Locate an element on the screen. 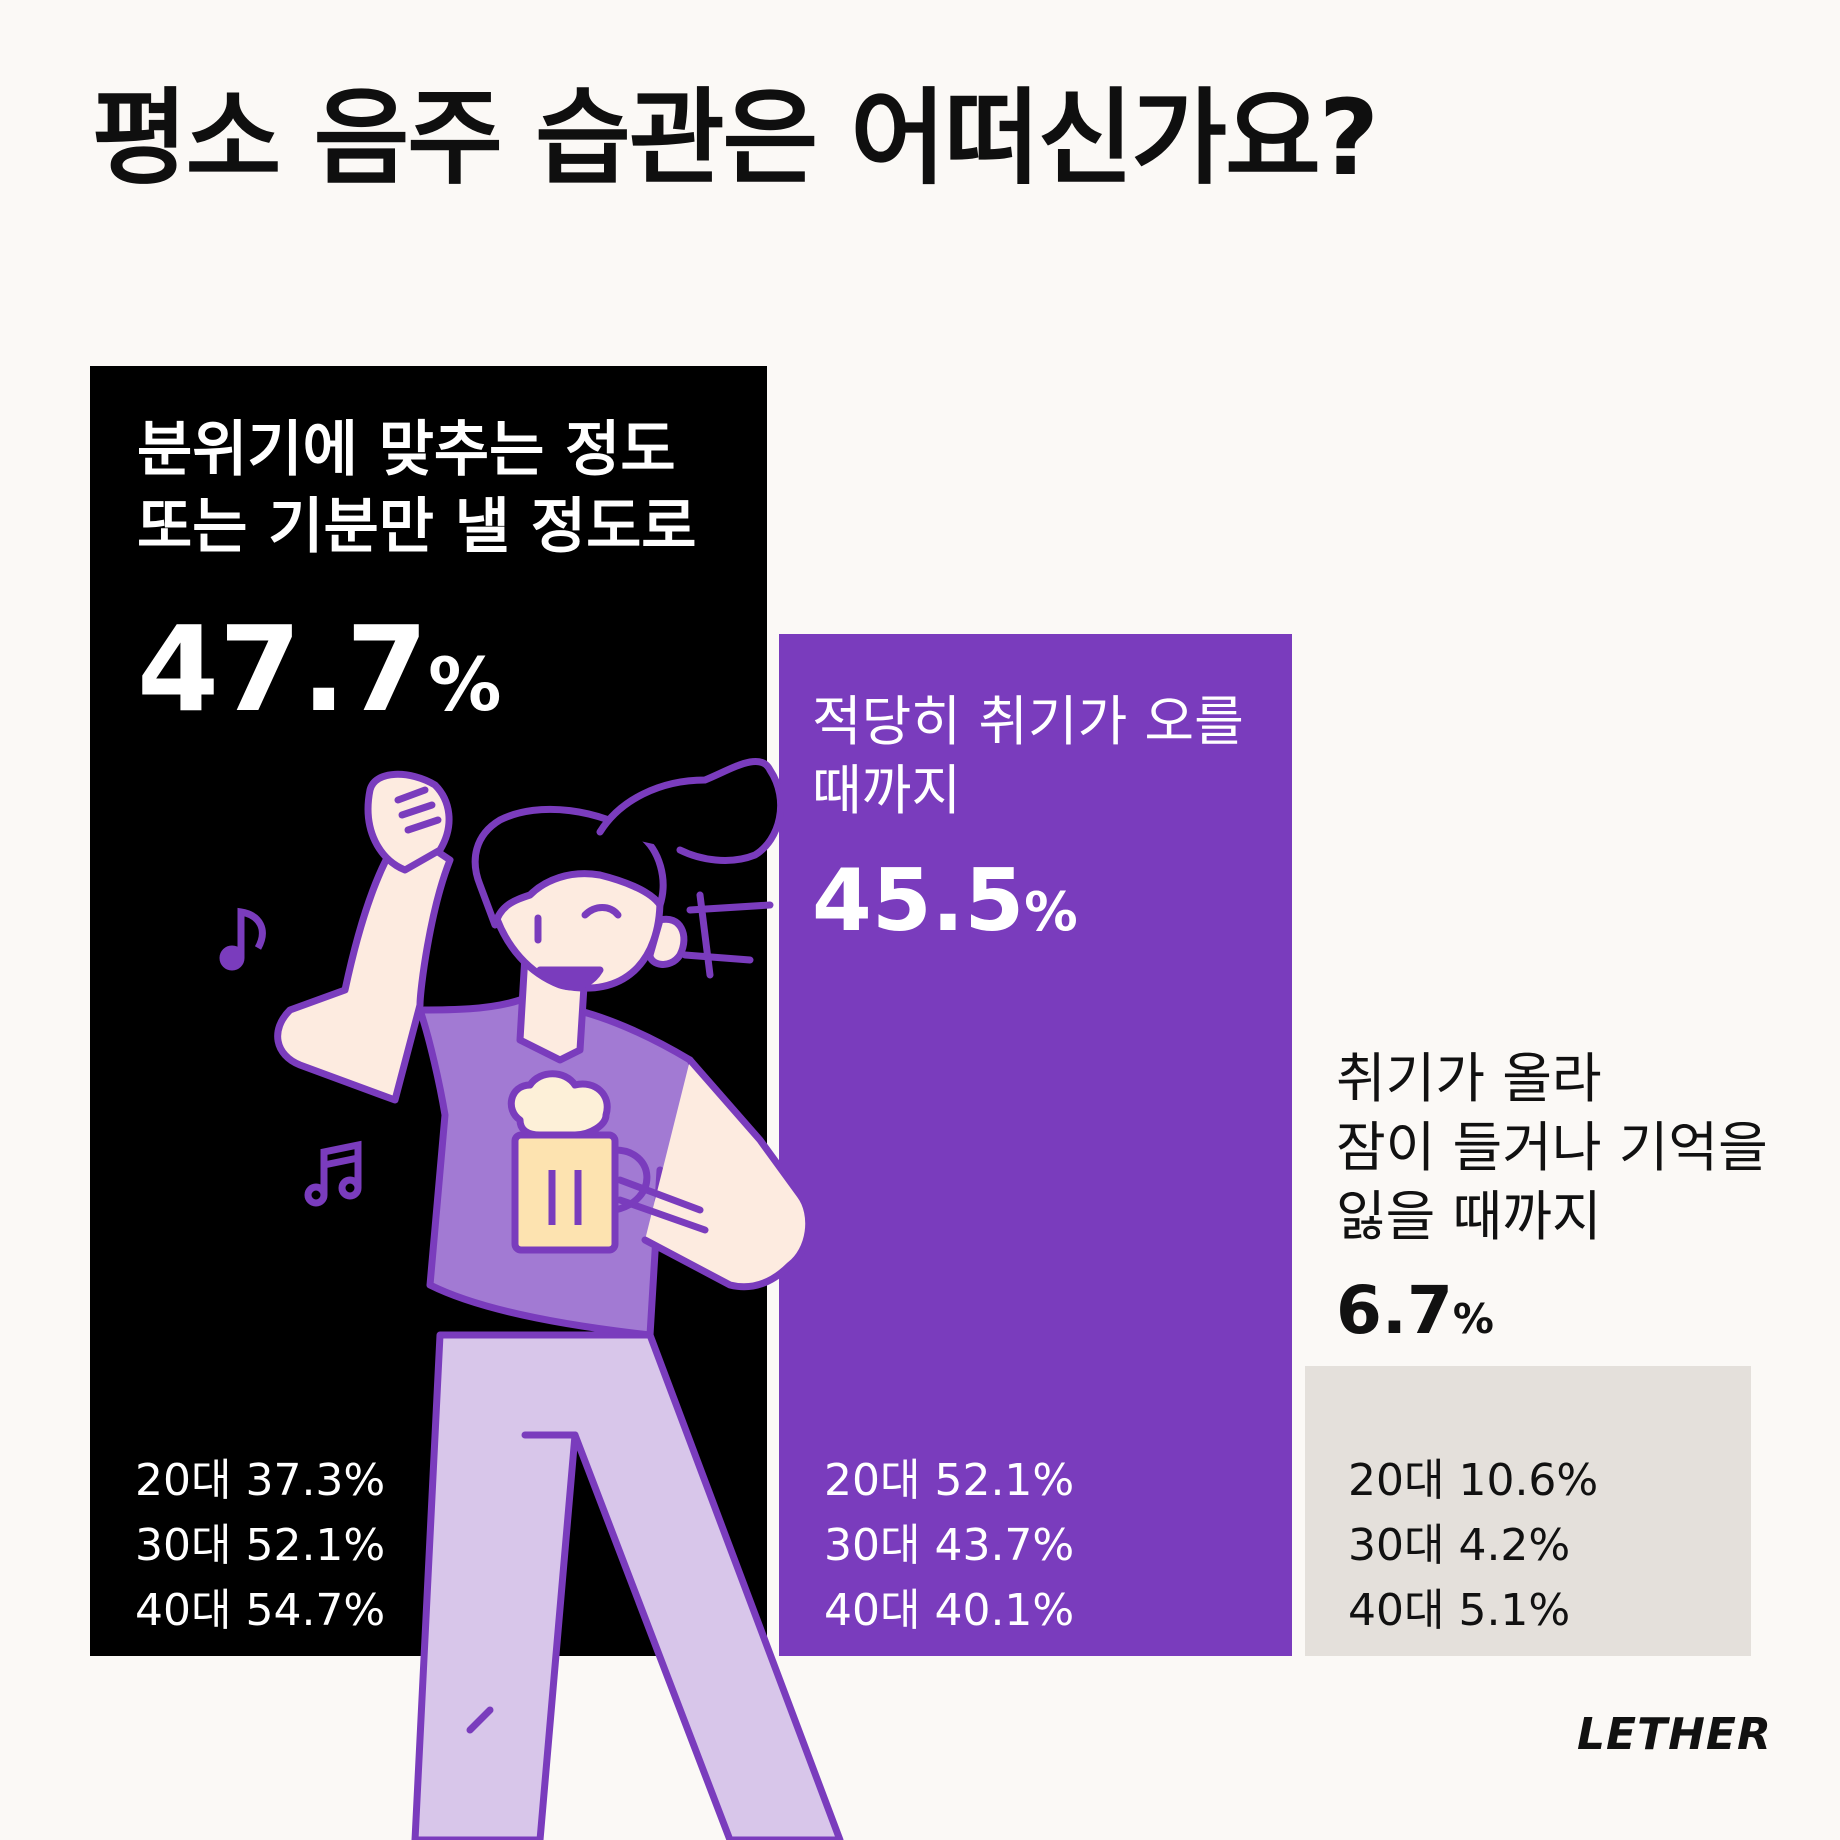 The image size is (1840, 1840). bar-2-breakdown: 20대 52.1% 30대 43.7% 40대 40.1% is located at coordinates (949, 1543).